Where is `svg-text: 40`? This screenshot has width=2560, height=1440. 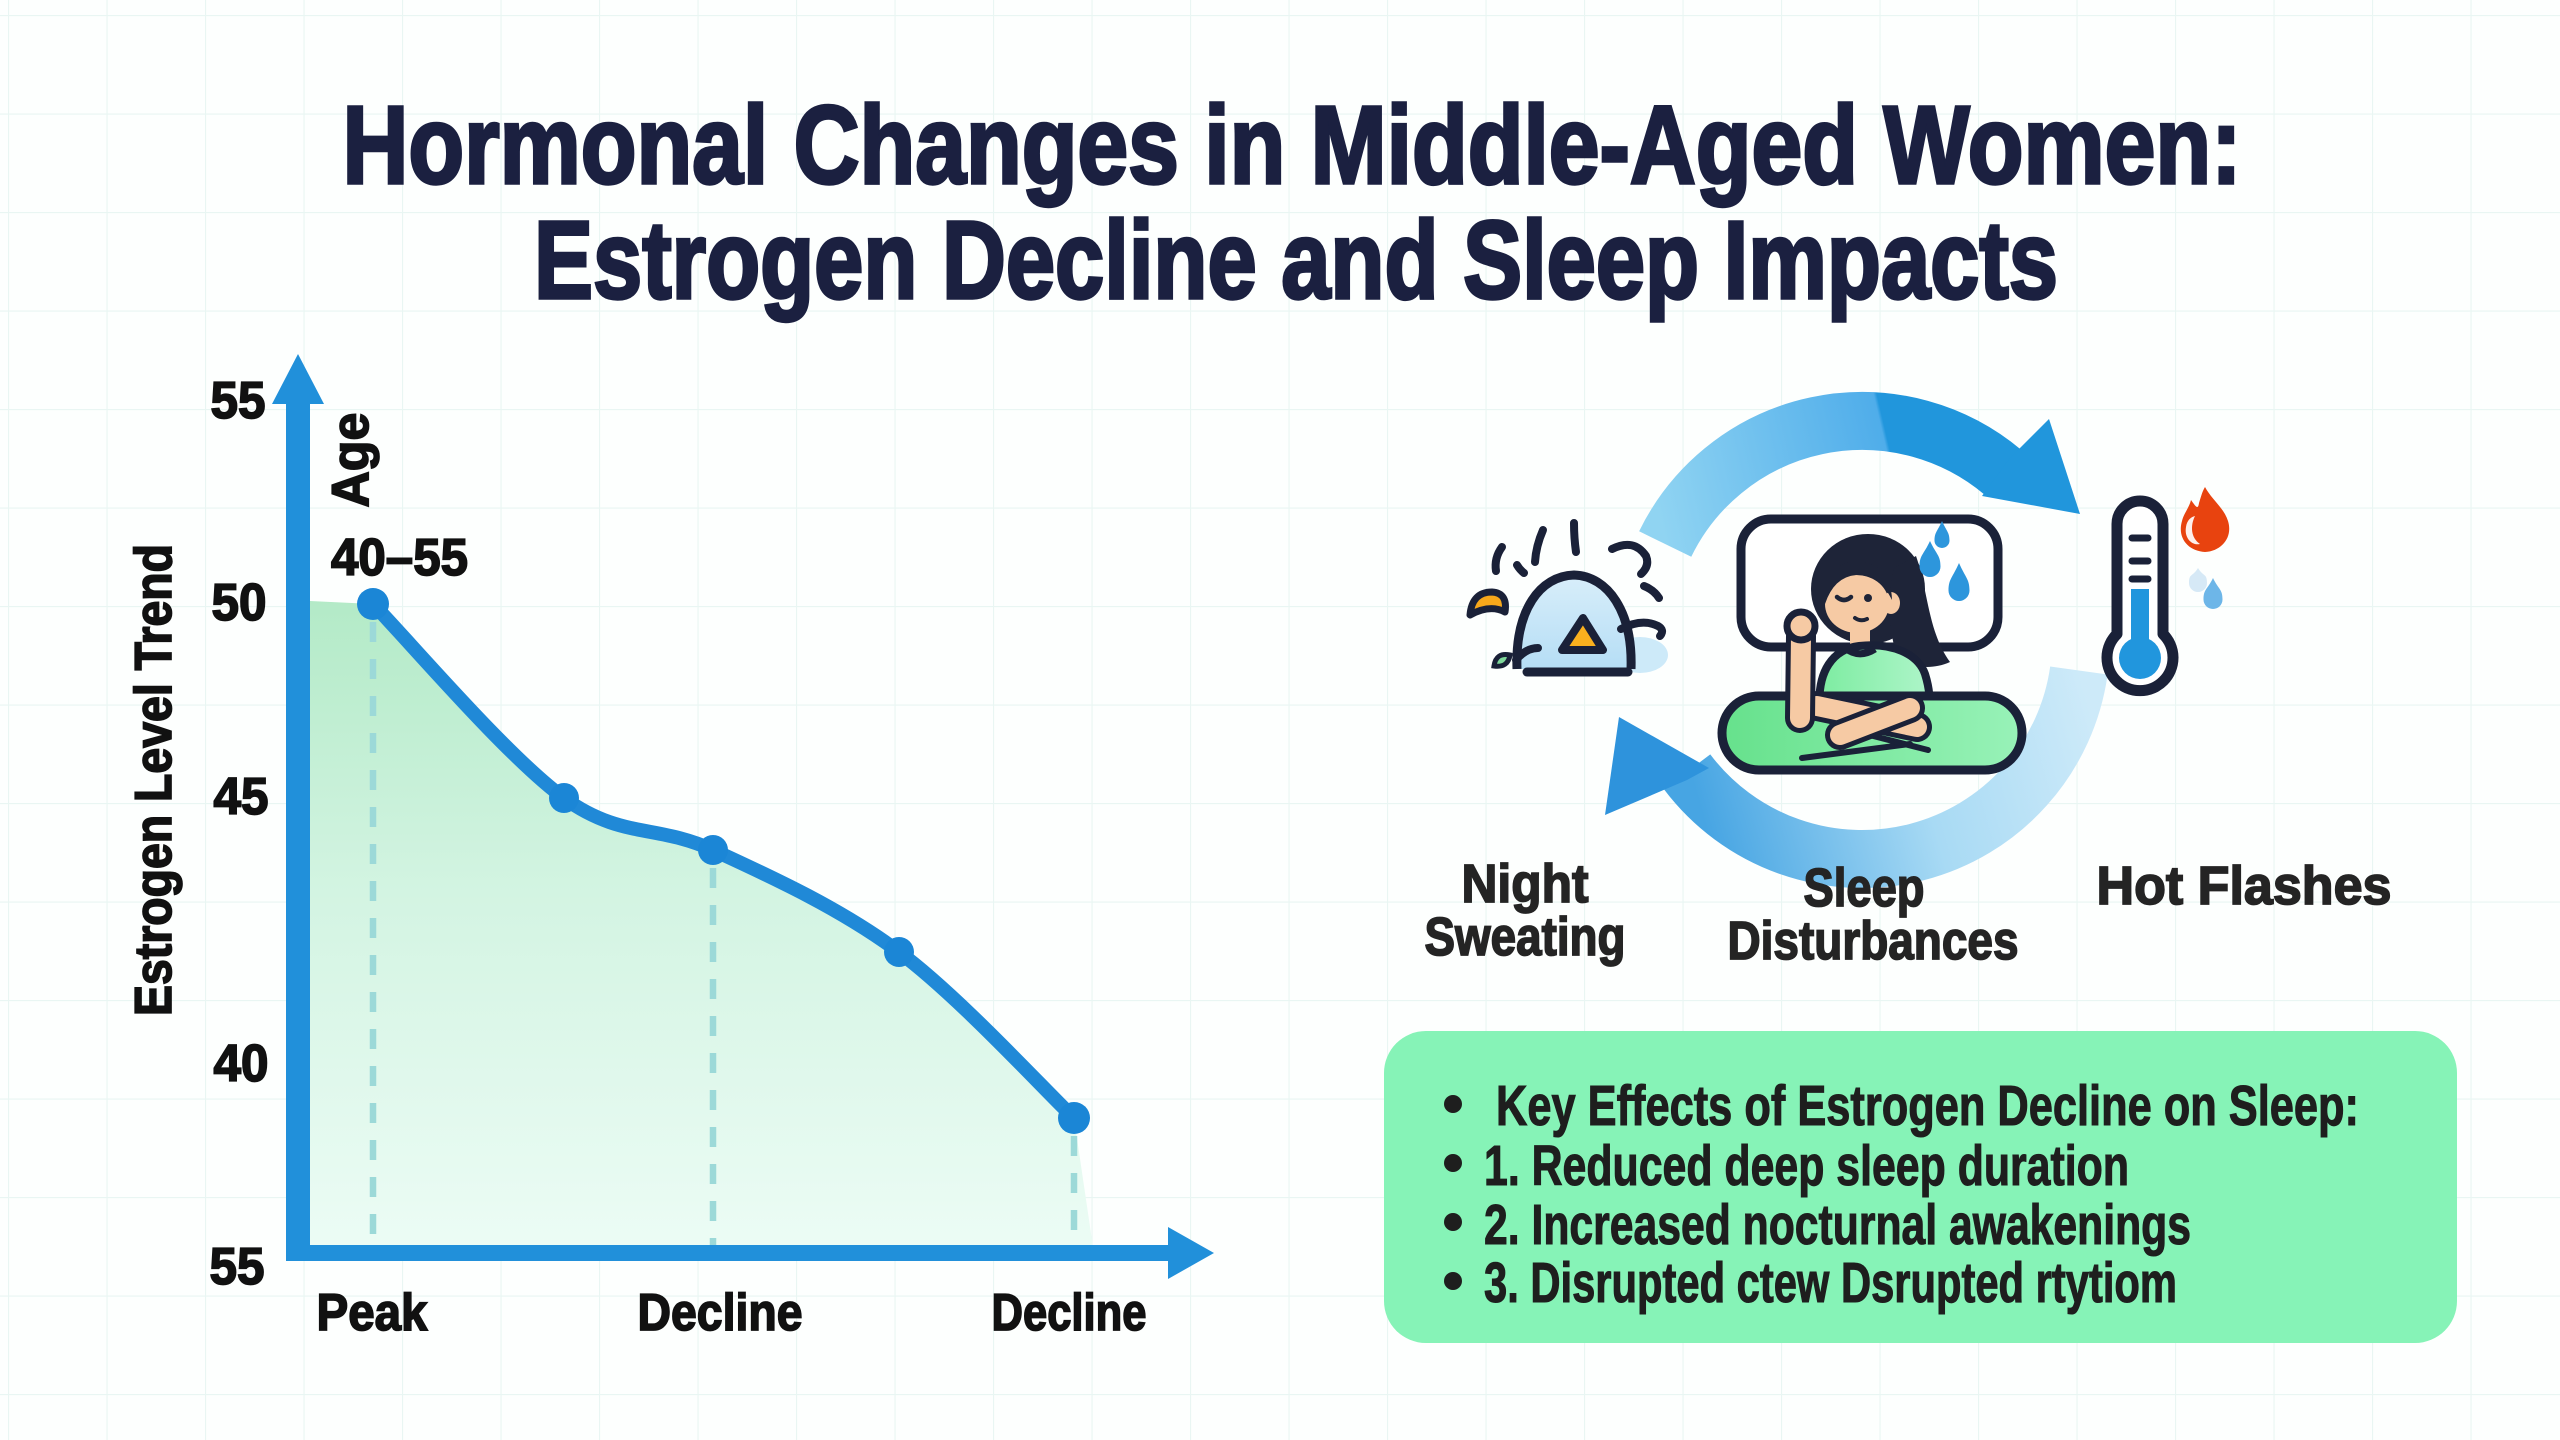 svg-text: 40 is located at coordinates (241, 1064).